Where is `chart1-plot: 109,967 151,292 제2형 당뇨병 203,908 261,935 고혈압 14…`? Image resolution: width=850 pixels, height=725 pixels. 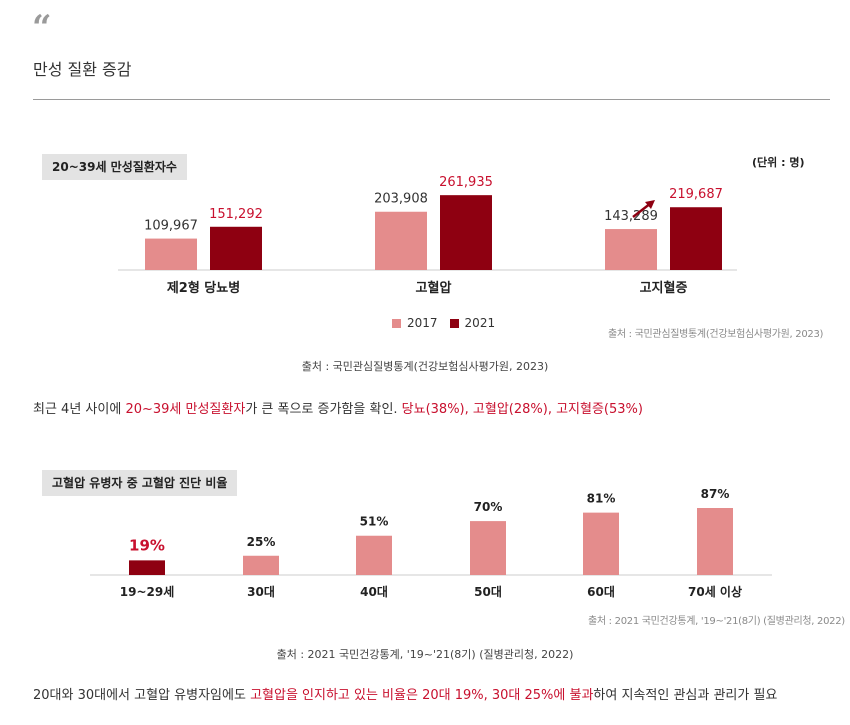 chart1-plot: 109,967 151,292 제2형 당뇨병 203,908 261,935 고혈압 14… is located at coordinates (427, 235).